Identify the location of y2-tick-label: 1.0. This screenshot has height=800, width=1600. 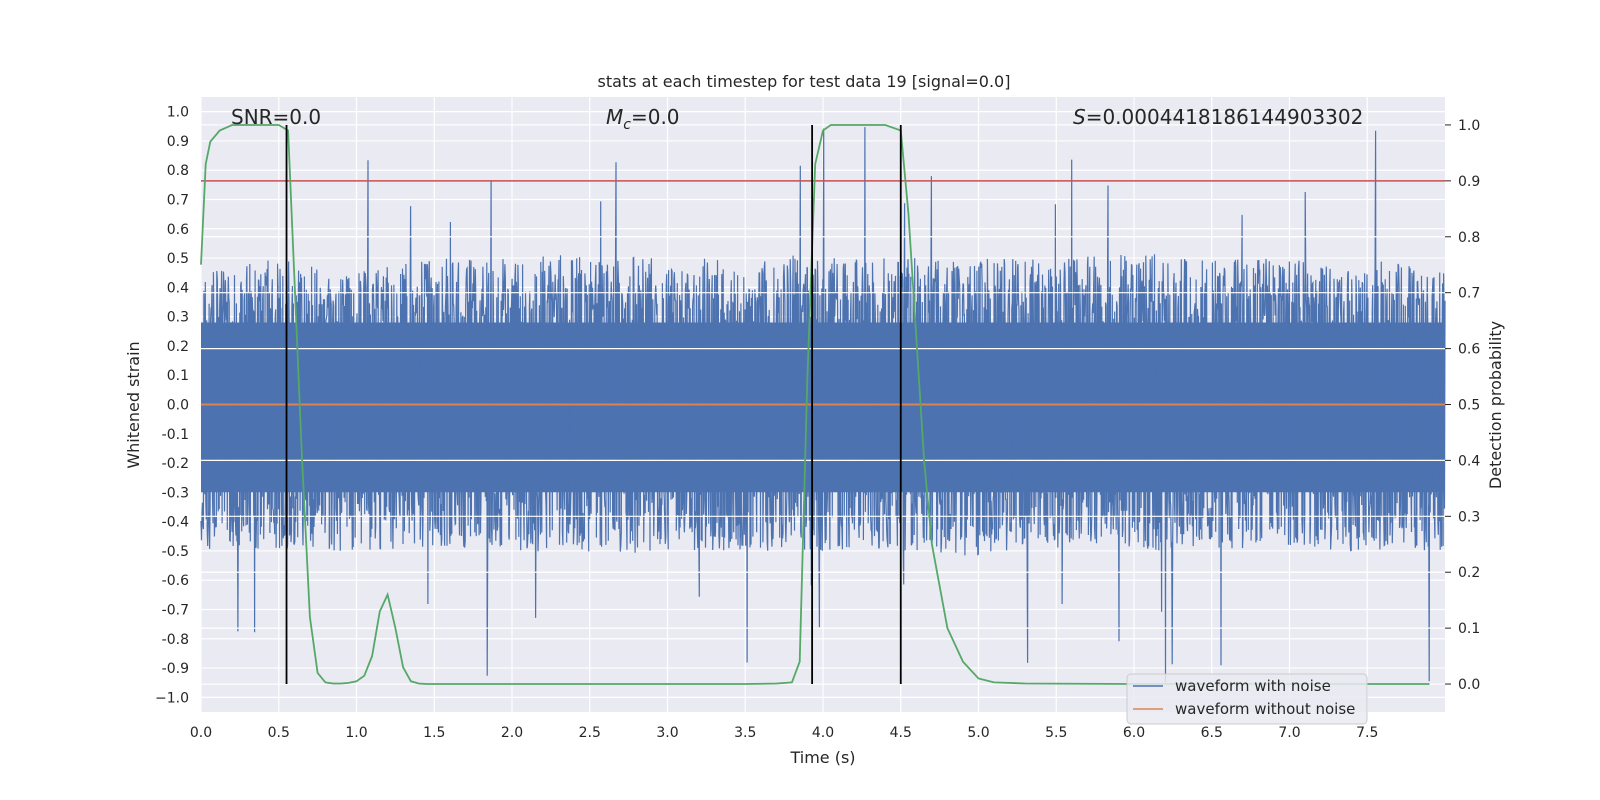
(1469, 126).